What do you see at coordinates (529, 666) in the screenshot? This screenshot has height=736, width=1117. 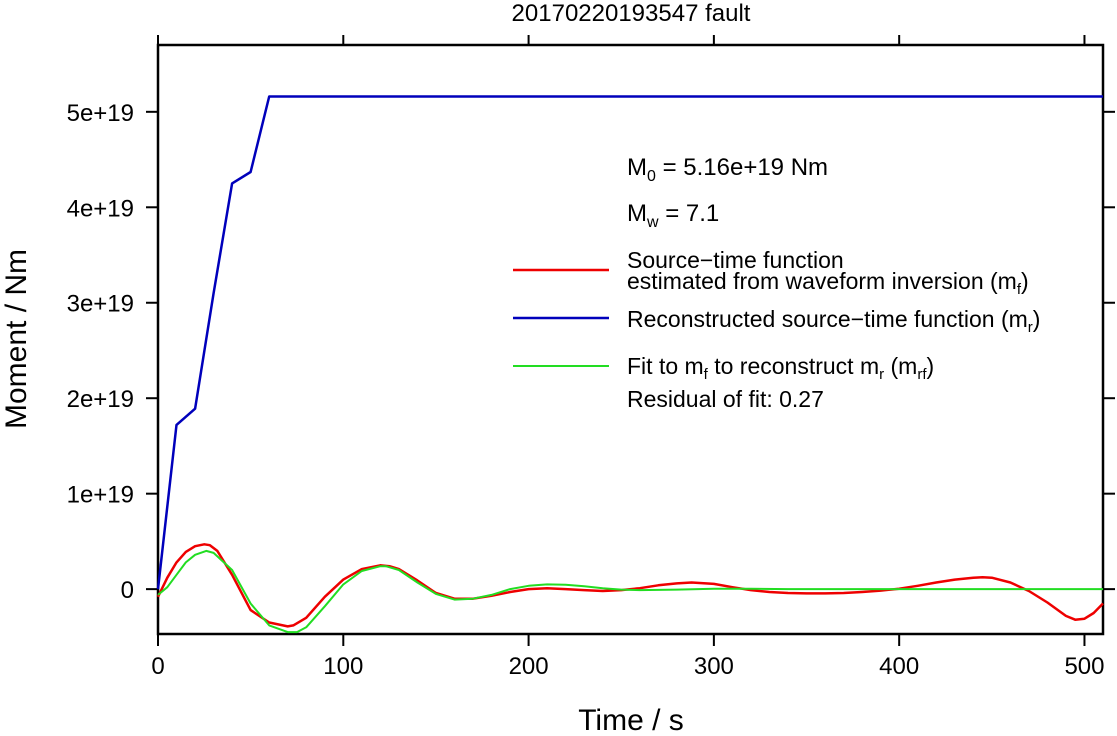 I see `x-tick-label: 200` at bounding box center [529, 666].